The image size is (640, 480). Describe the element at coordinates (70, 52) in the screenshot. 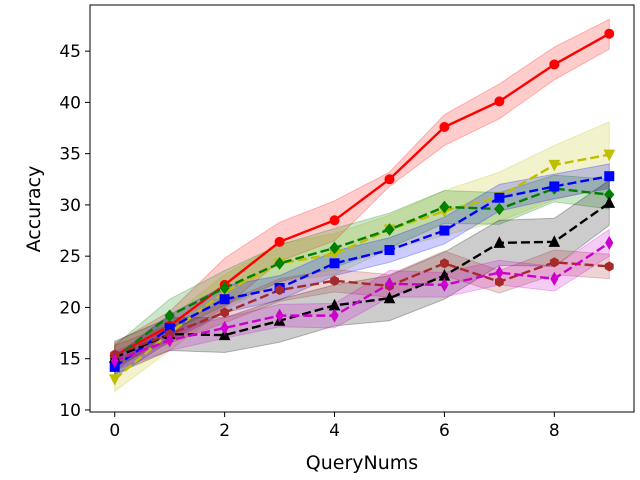

I see `y-tick-label: 45` at that location.